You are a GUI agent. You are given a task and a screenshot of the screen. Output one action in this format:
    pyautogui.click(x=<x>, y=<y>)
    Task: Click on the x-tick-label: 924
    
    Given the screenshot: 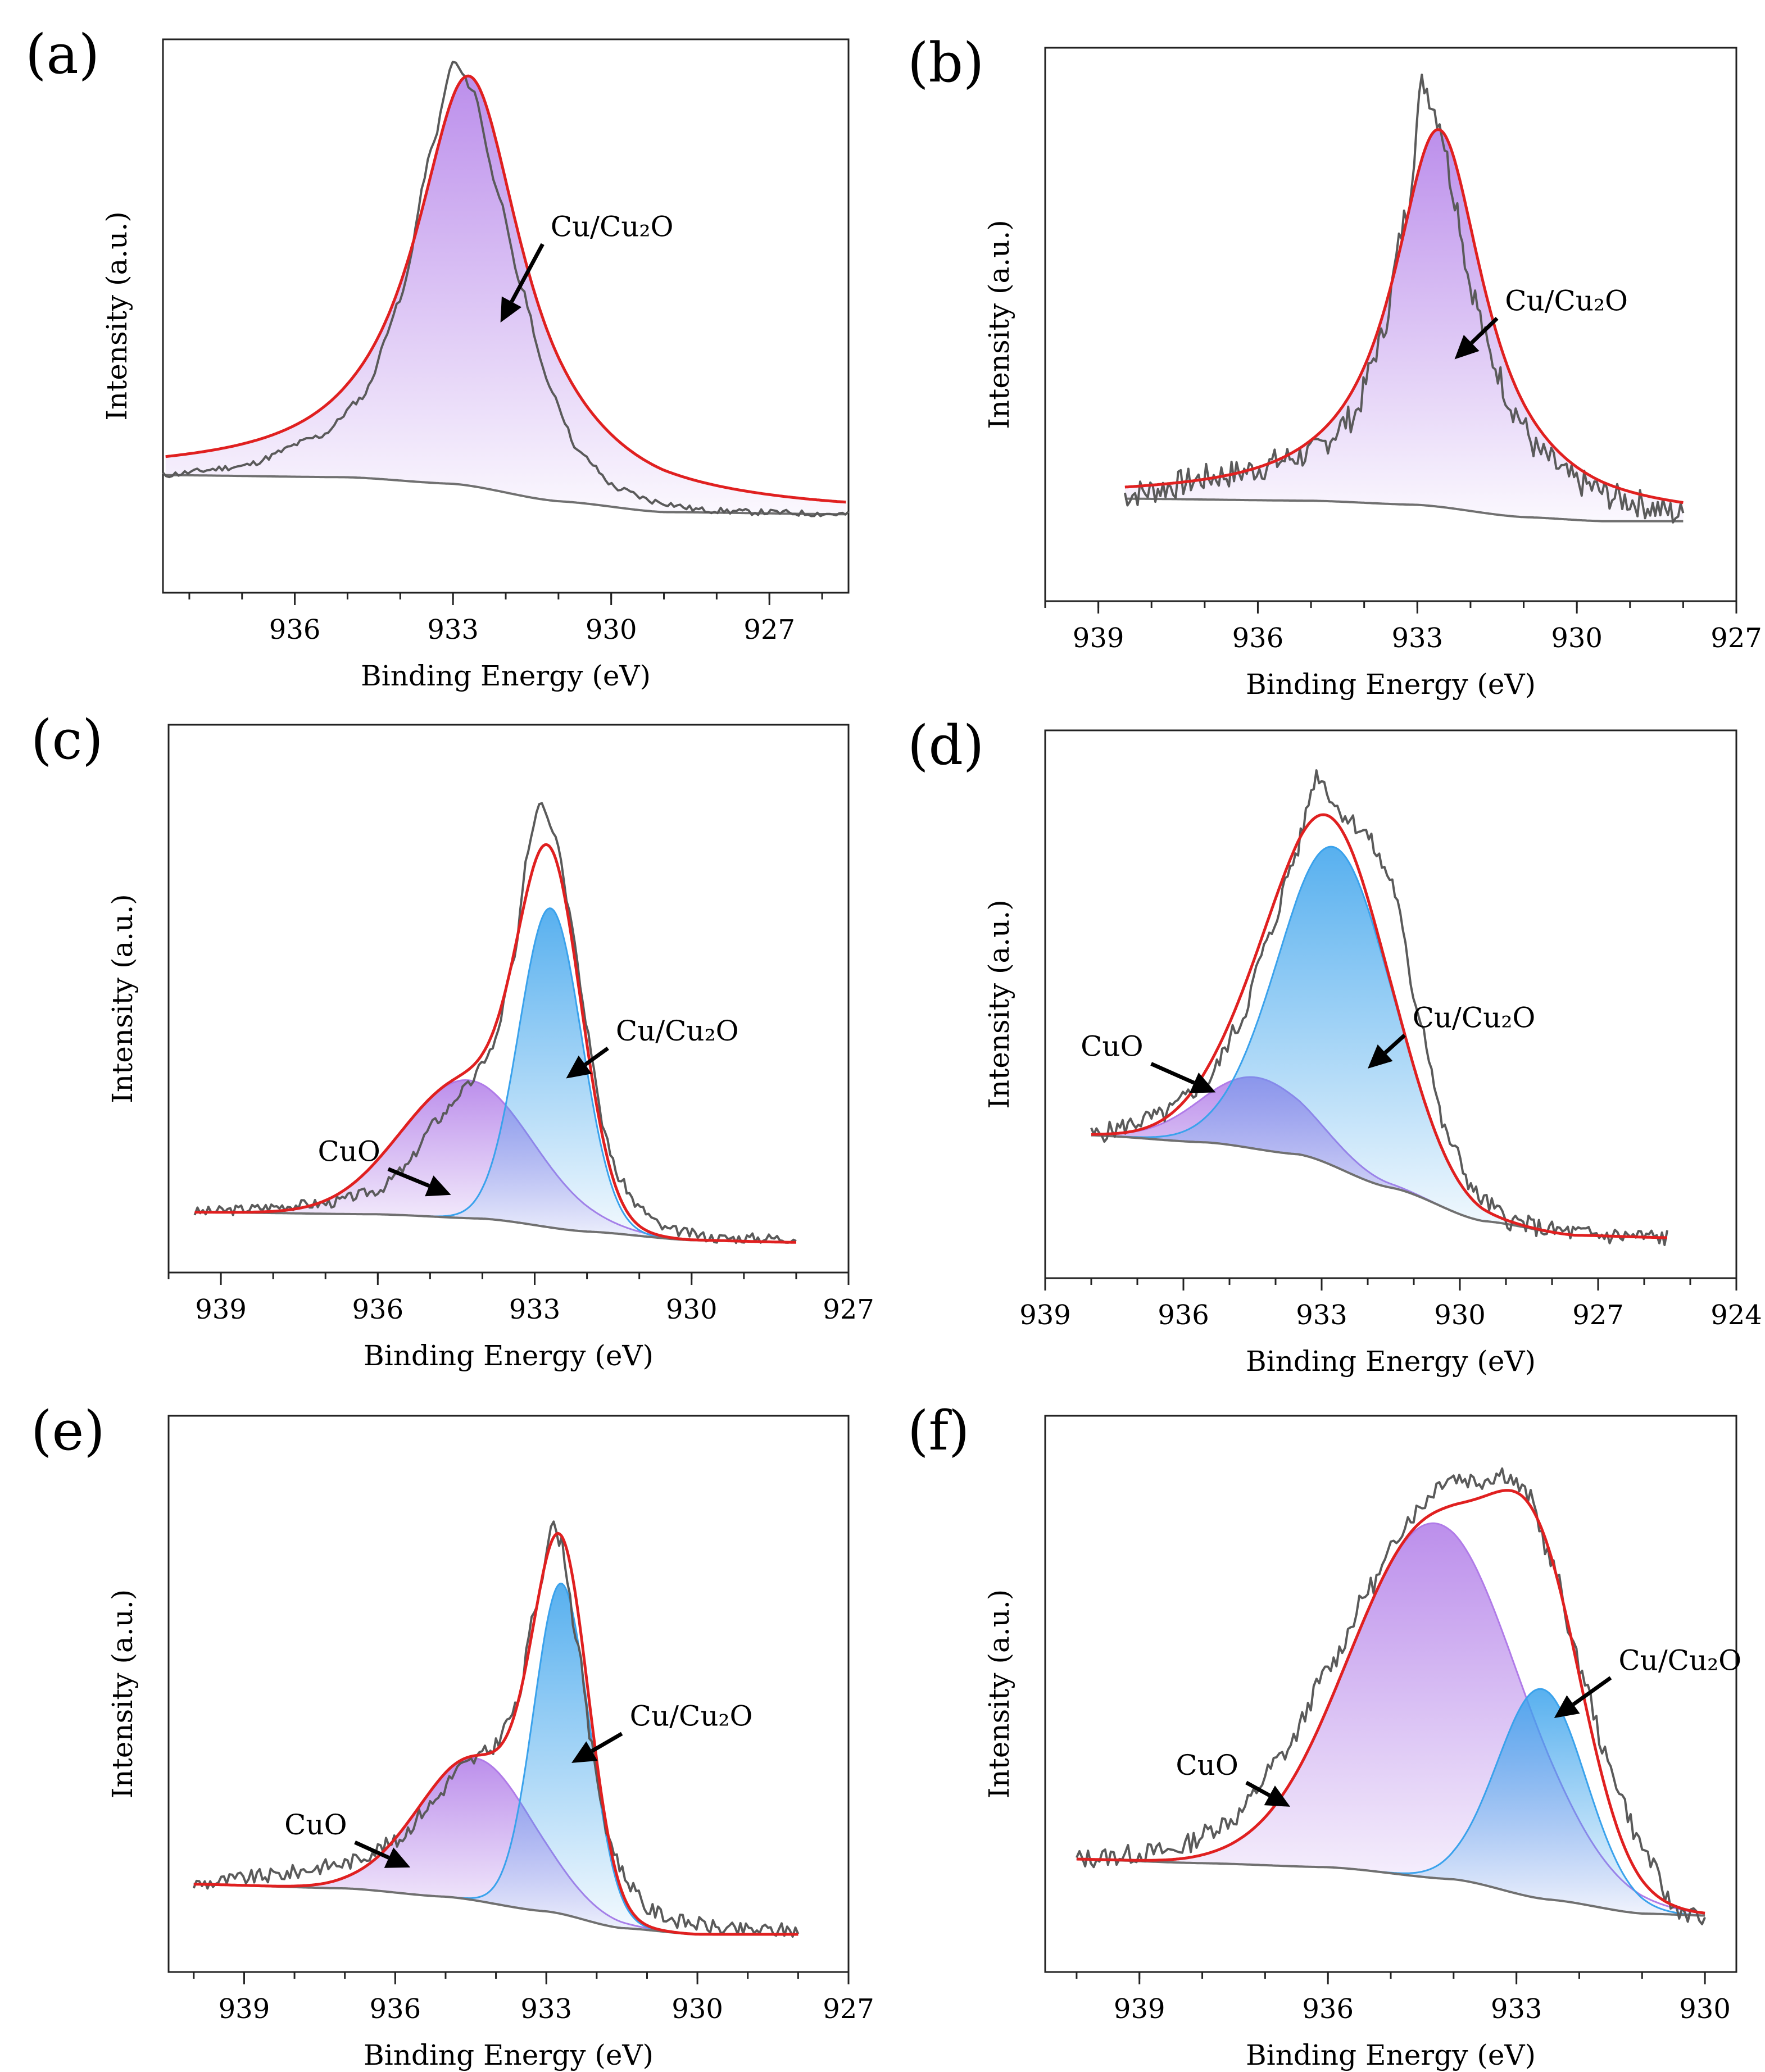 What is the action you would take?
    pyautogui.click(x=1736, y=1315)
    